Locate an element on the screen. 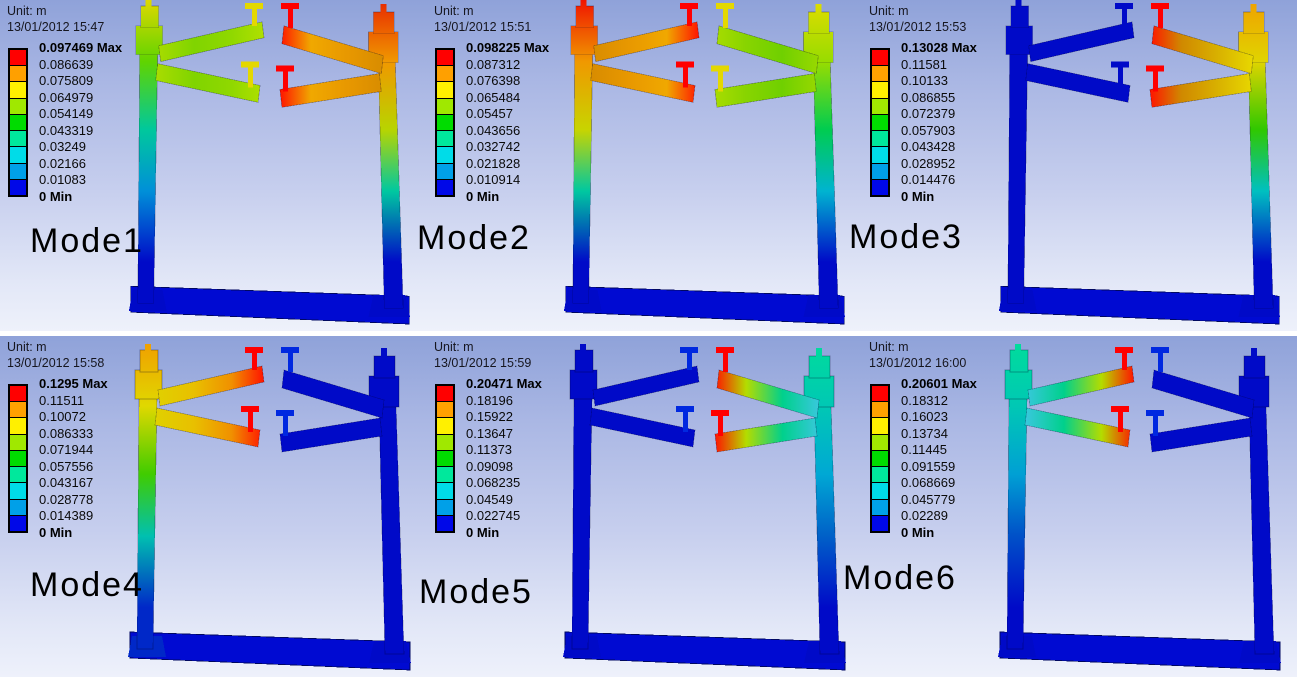 This screenshot has width=1297, height=677. legend-value-label: 0.18312 is located at coordinates (924, 400).